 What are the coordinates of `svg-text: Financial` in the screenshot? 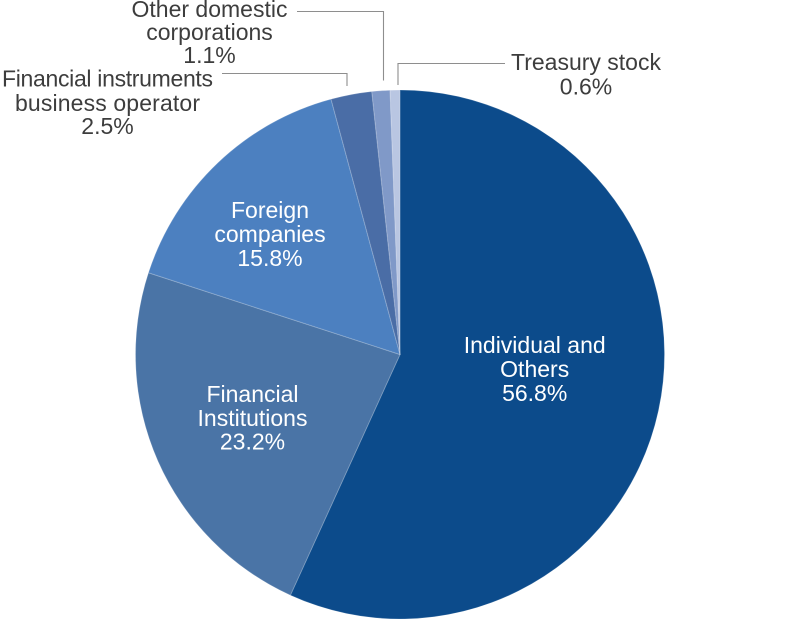 It's located at (252, 394).